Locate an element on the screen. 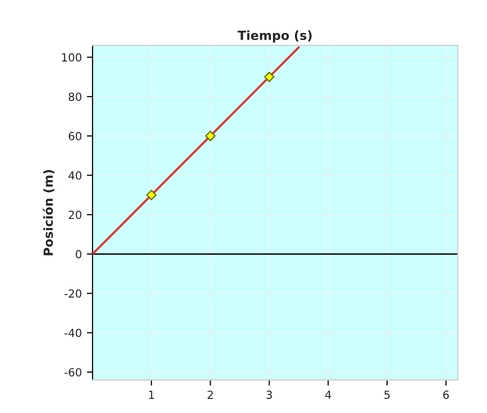 This screenshot has width=487, height=413. y-tick-label: 20 is located at coordinates (75, 215).